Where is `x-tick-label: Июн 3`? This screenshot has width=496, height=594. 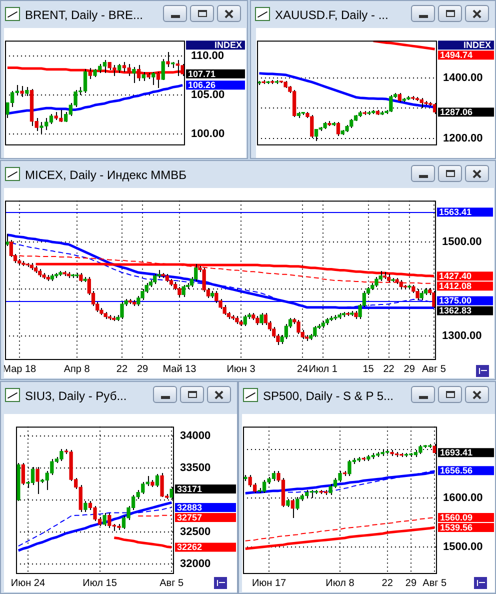 x-tick-label: Июн 3 is located at coordinates (241, 369).